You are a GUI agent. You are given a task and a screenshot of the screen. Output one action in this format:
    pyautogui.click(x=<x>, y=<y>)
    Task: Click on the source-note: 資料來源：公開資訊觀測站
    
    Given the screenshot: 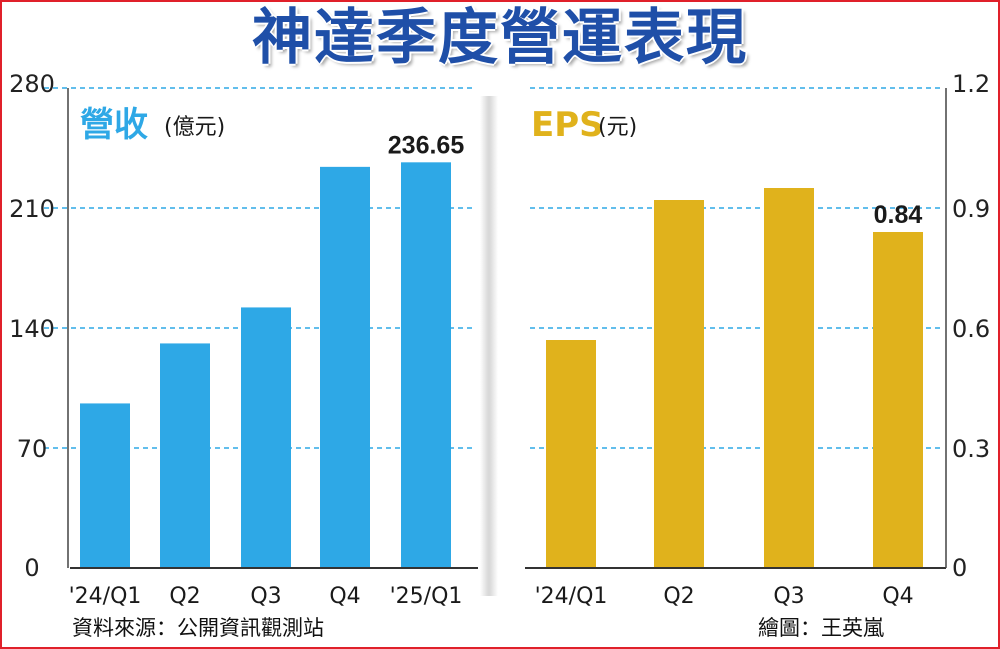 What is the action you would take?
    pyautogui.click(x=198, y=628)
    